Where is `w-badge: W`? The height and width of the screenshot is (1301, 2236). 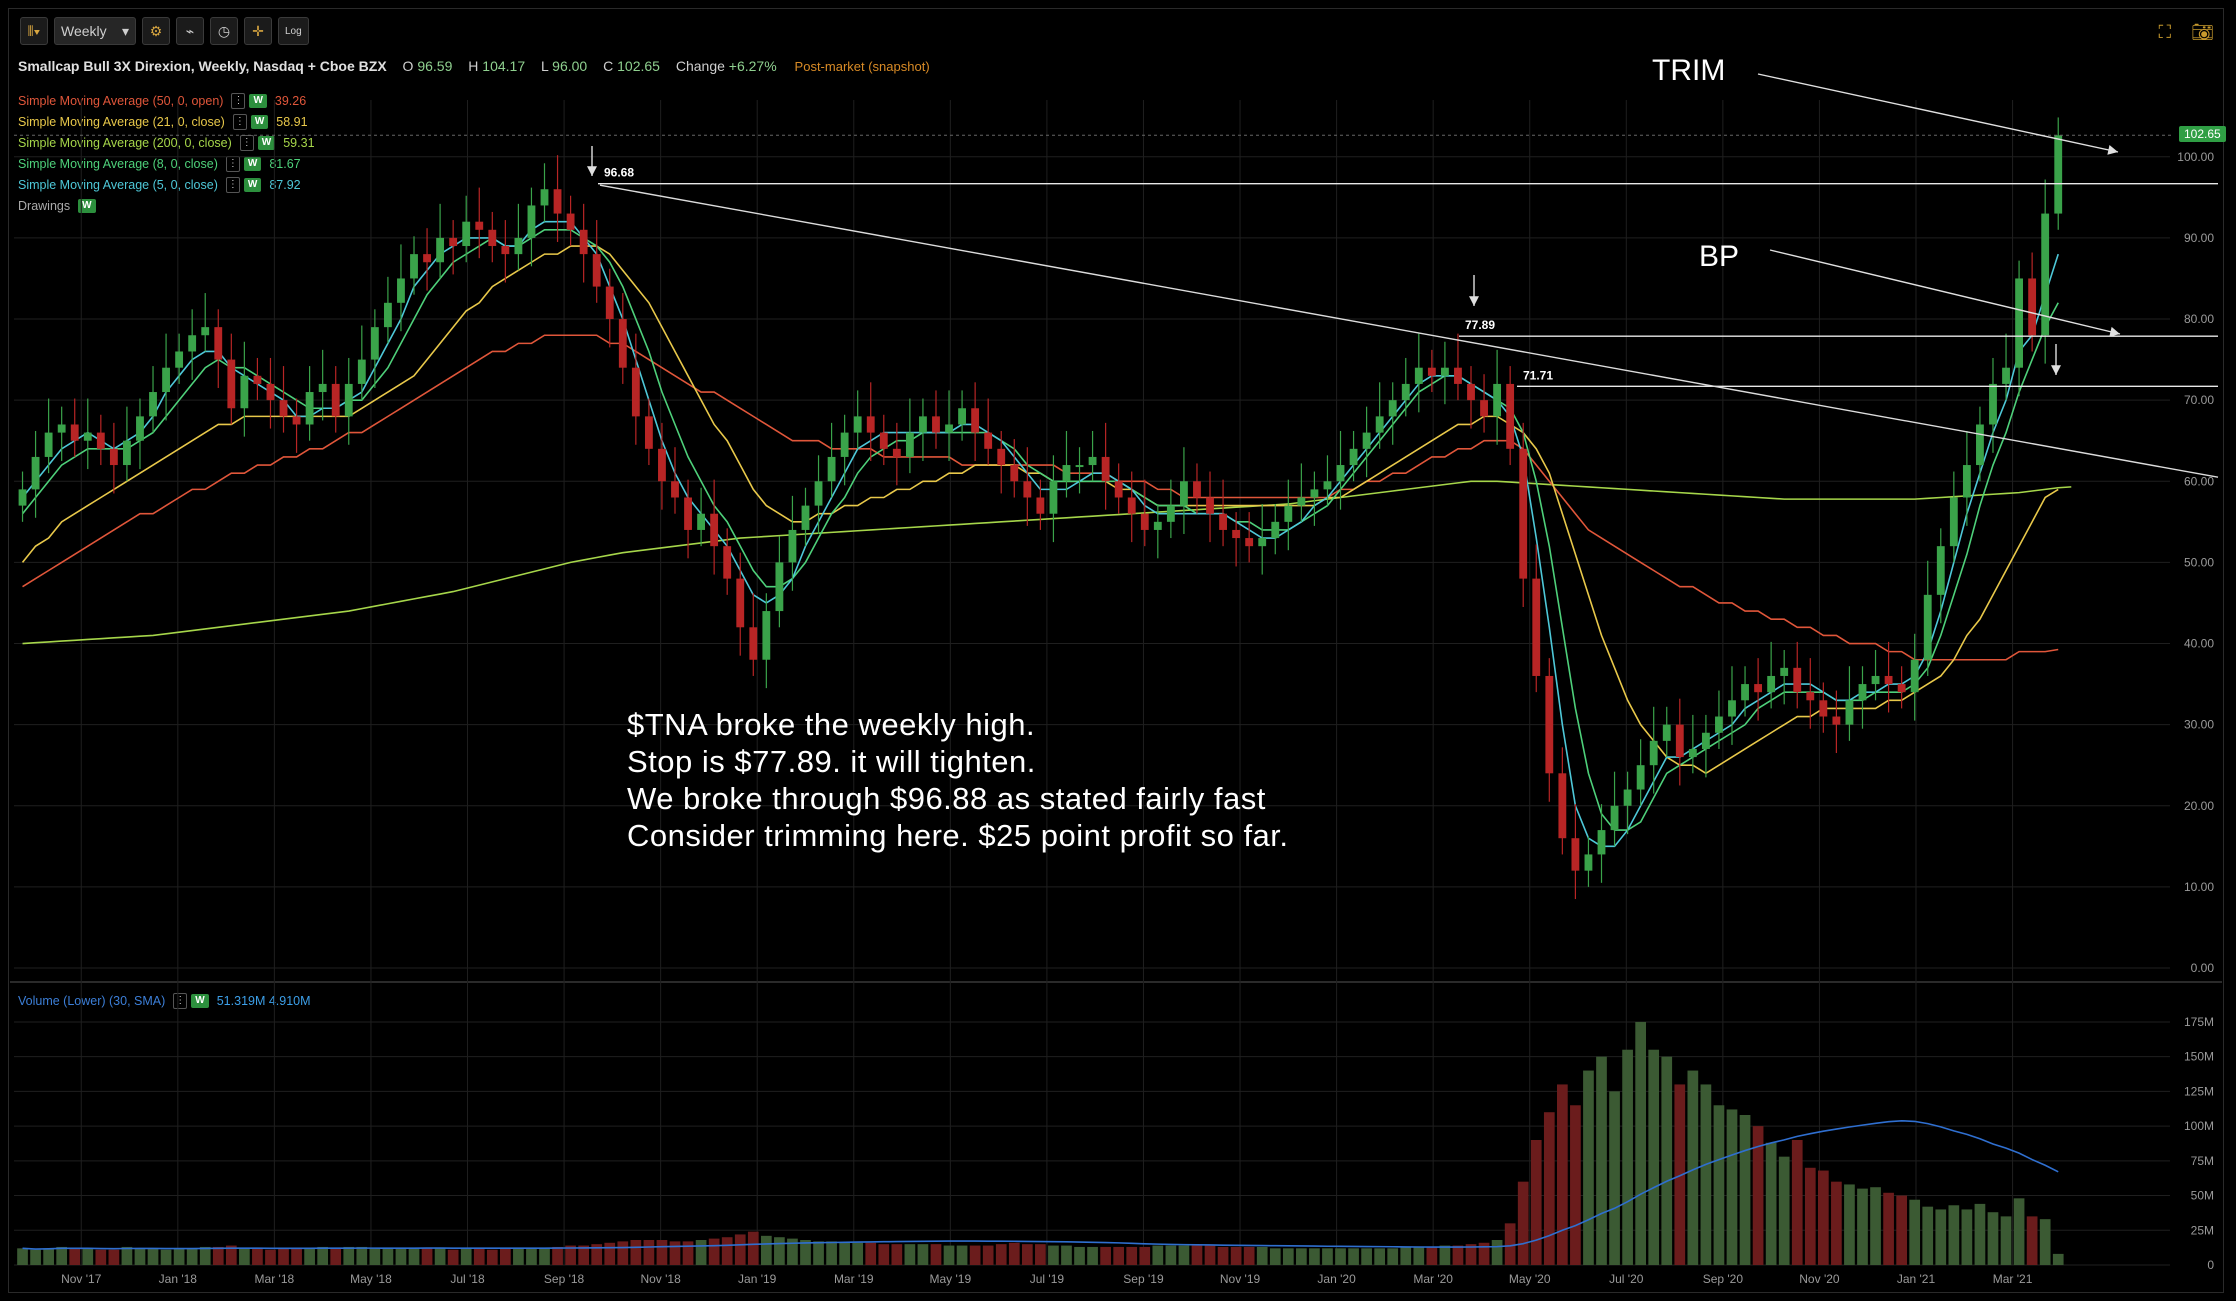
w-badge: W is located at coordinates (200, 1001).